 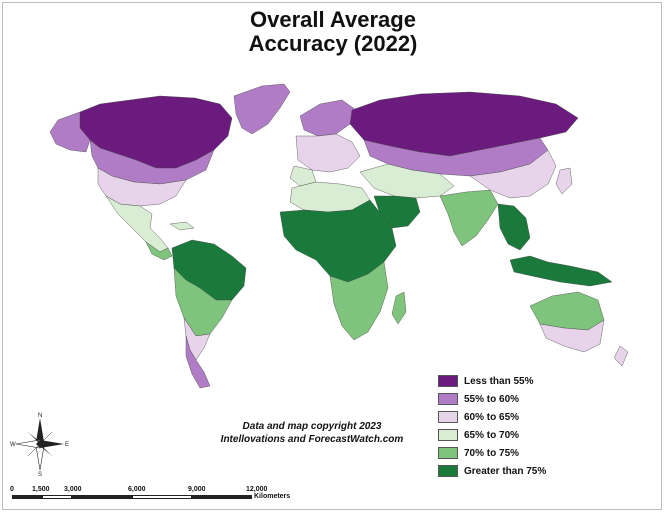 I want to click on mexico-central-america, so click(x=137, y=224).